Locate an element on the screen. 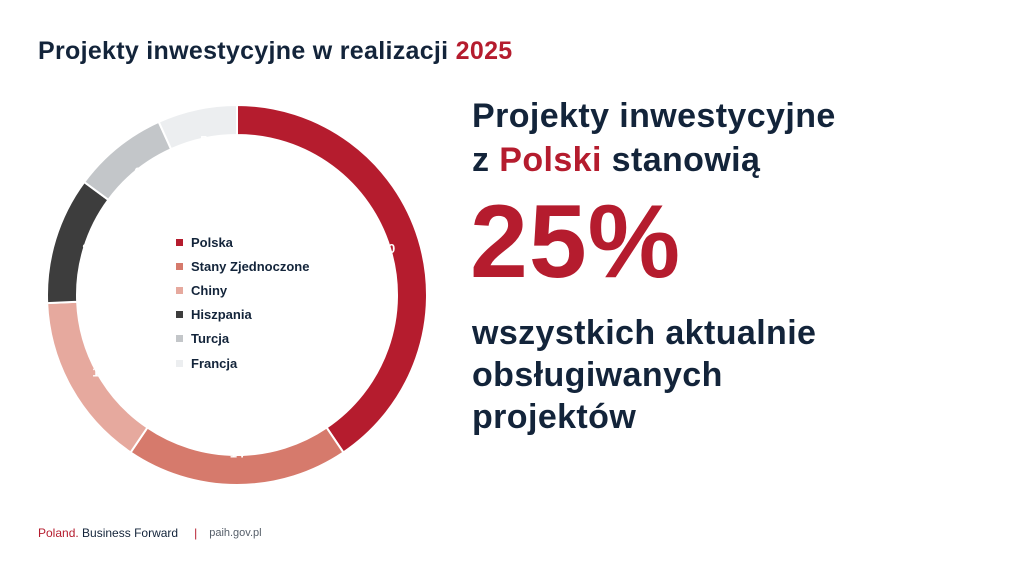  share-description-line-3: projektów is located at coordinates (554, 417).